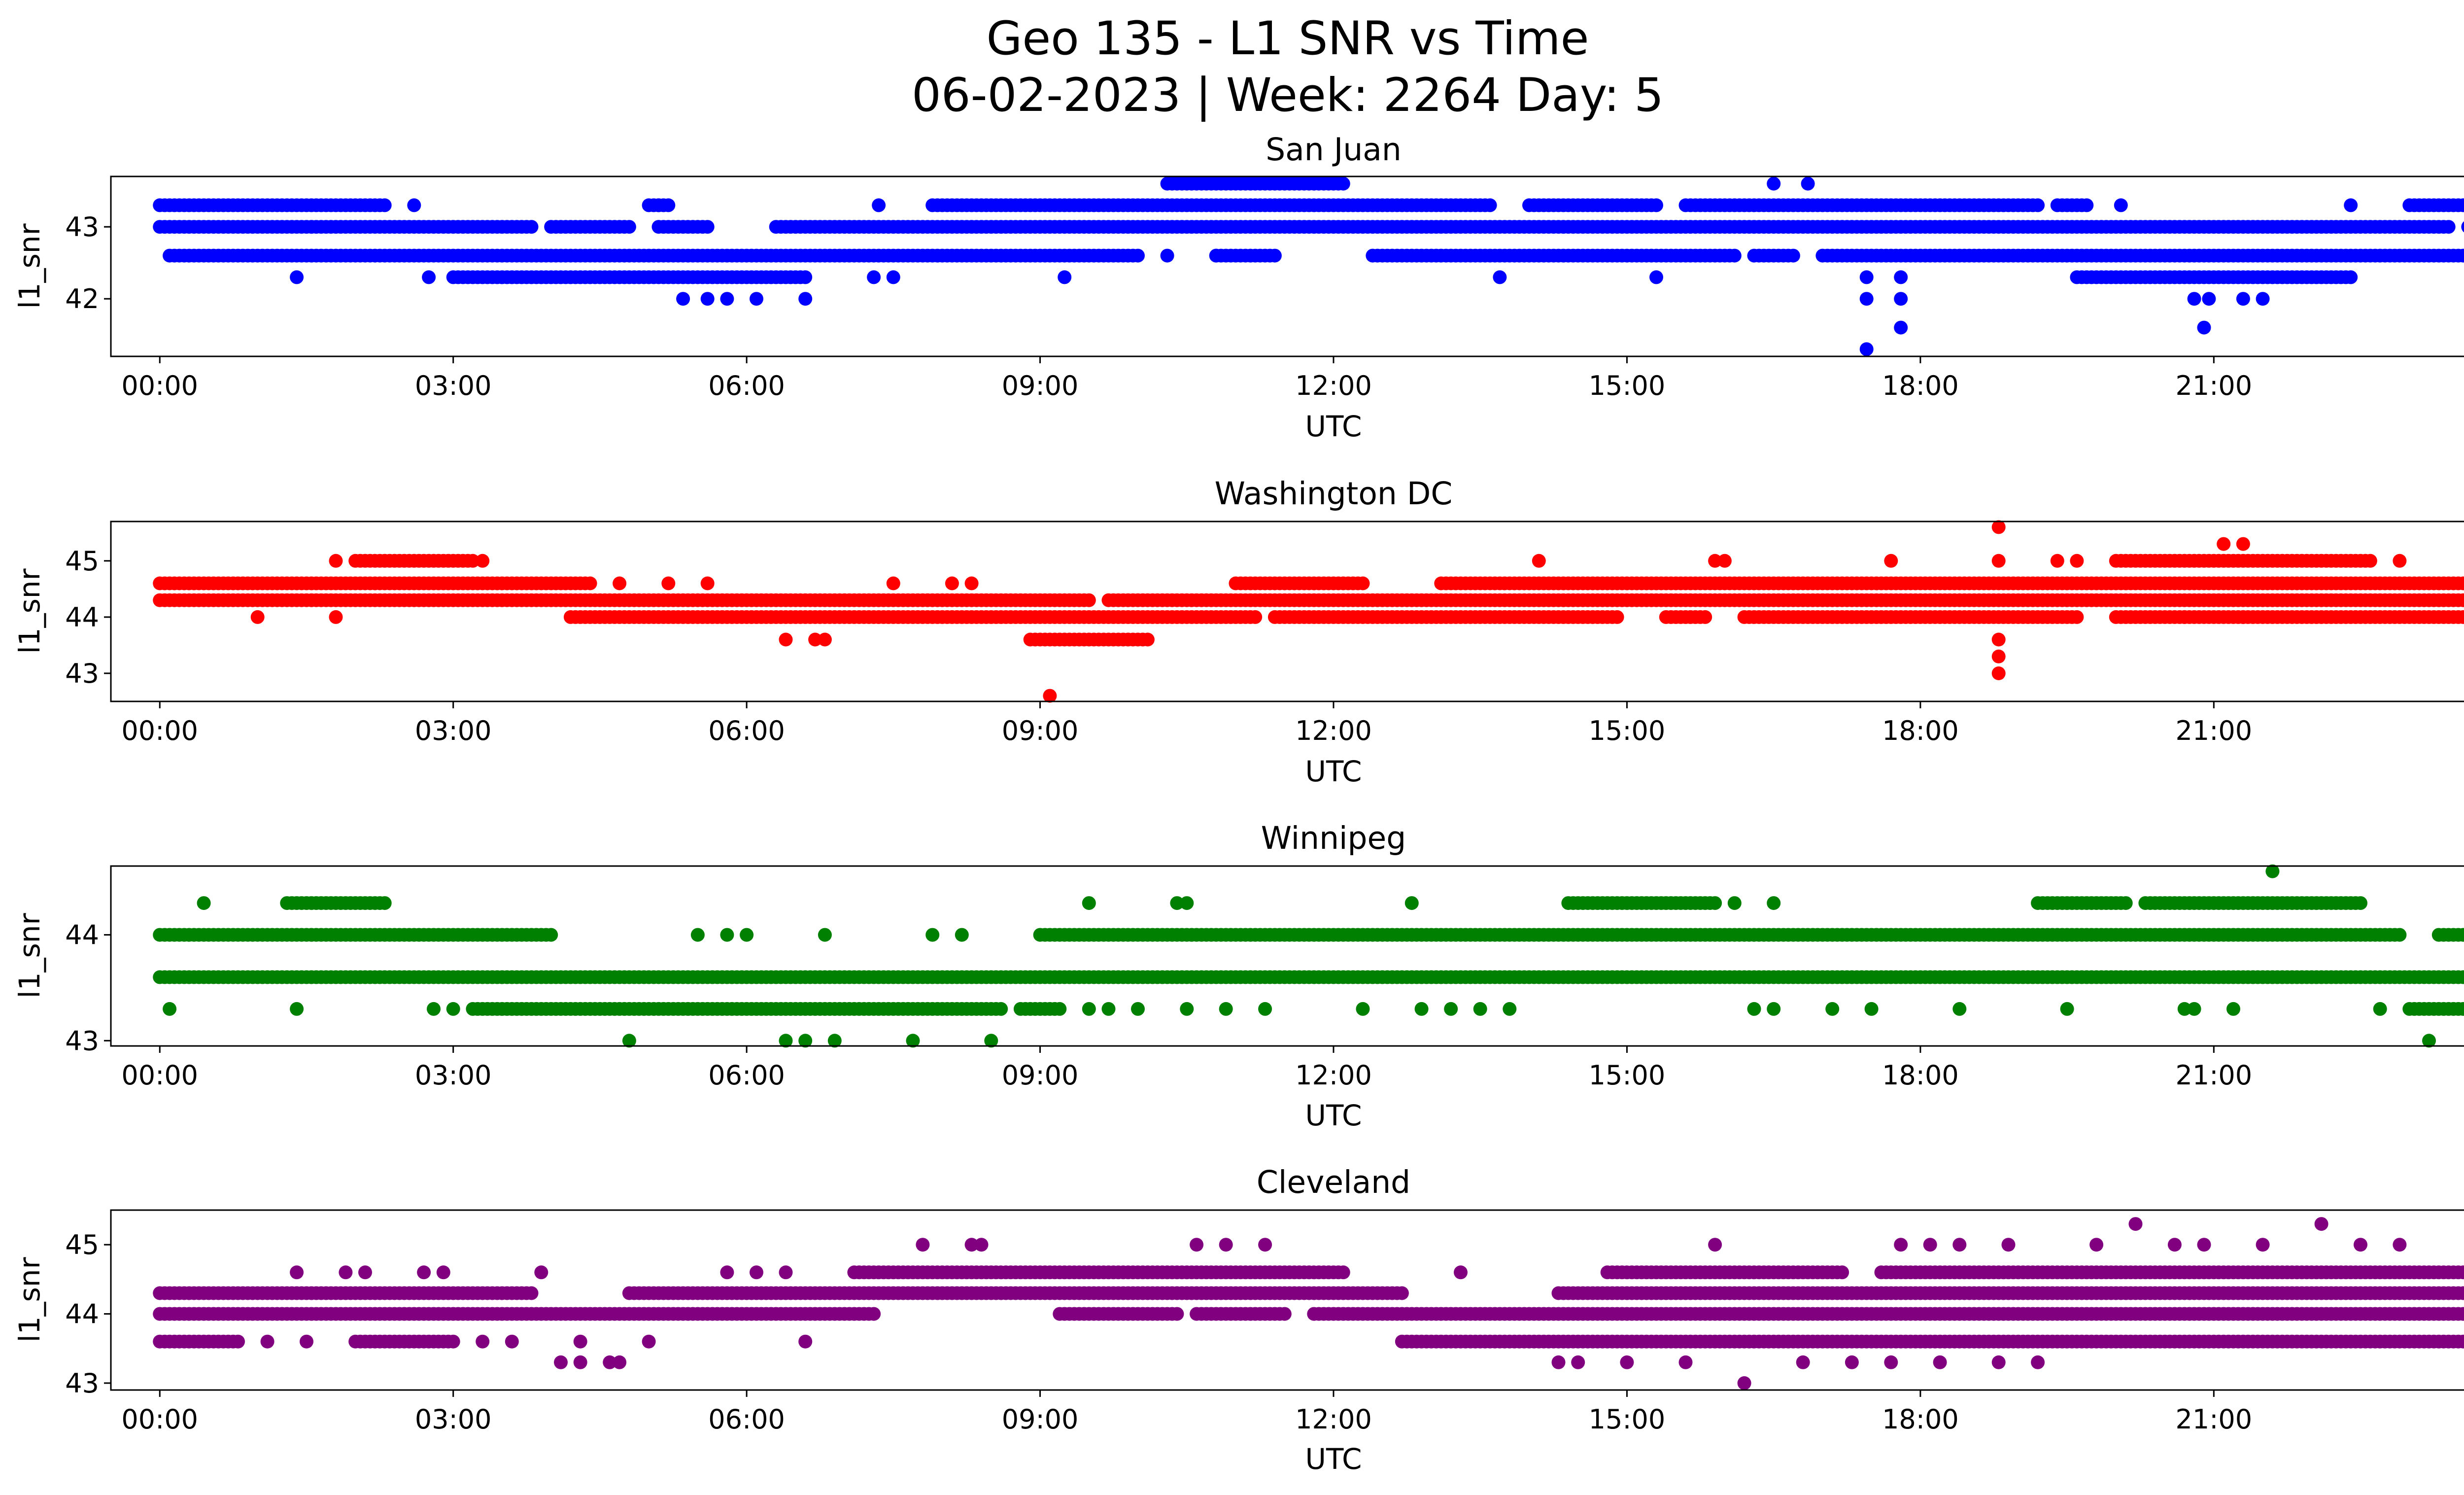 Image resolution: width=2464 pixels, height=1495 pixels. What do you see at coordinates (1333, 1182) in the screenshot?
I see `panel-title: Cleveland` at bounding box center [1333, 1182].